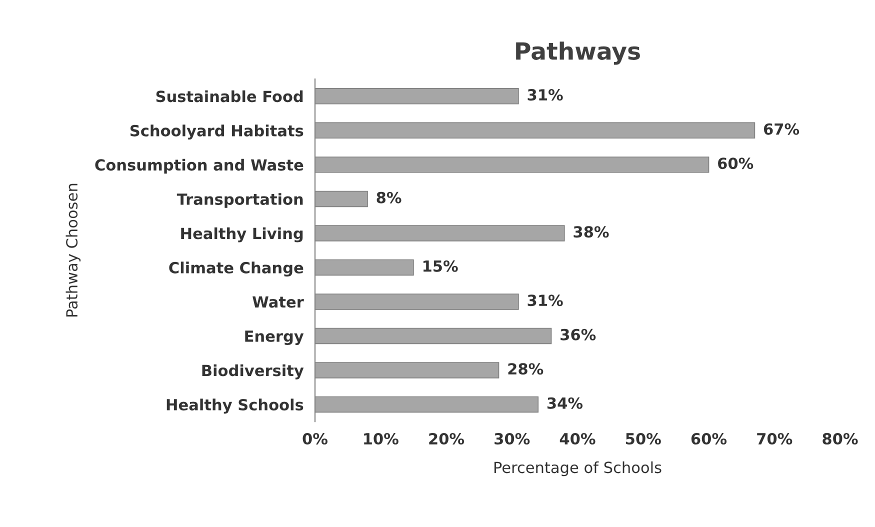 This screenshot has width=875, height=527. Describe the element at coordinates (709, 438) in the screenshot. I see `x-tick-label: 60%` at that location.